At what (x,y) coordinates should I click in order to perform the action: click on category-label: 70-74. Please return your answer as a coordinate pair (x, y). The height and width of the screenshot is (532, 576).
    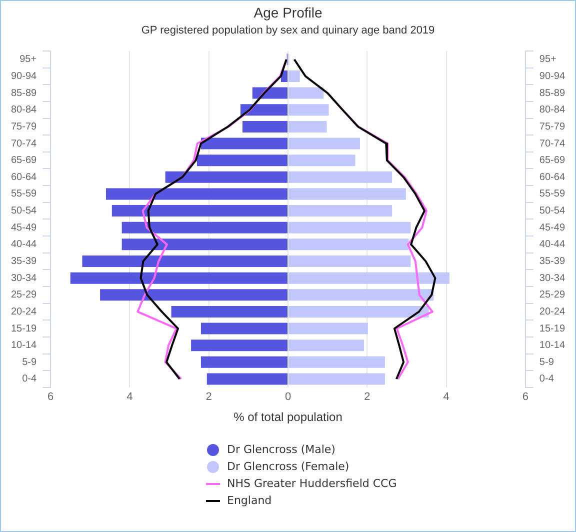
    Looking at the image, I should click on (552, 144).